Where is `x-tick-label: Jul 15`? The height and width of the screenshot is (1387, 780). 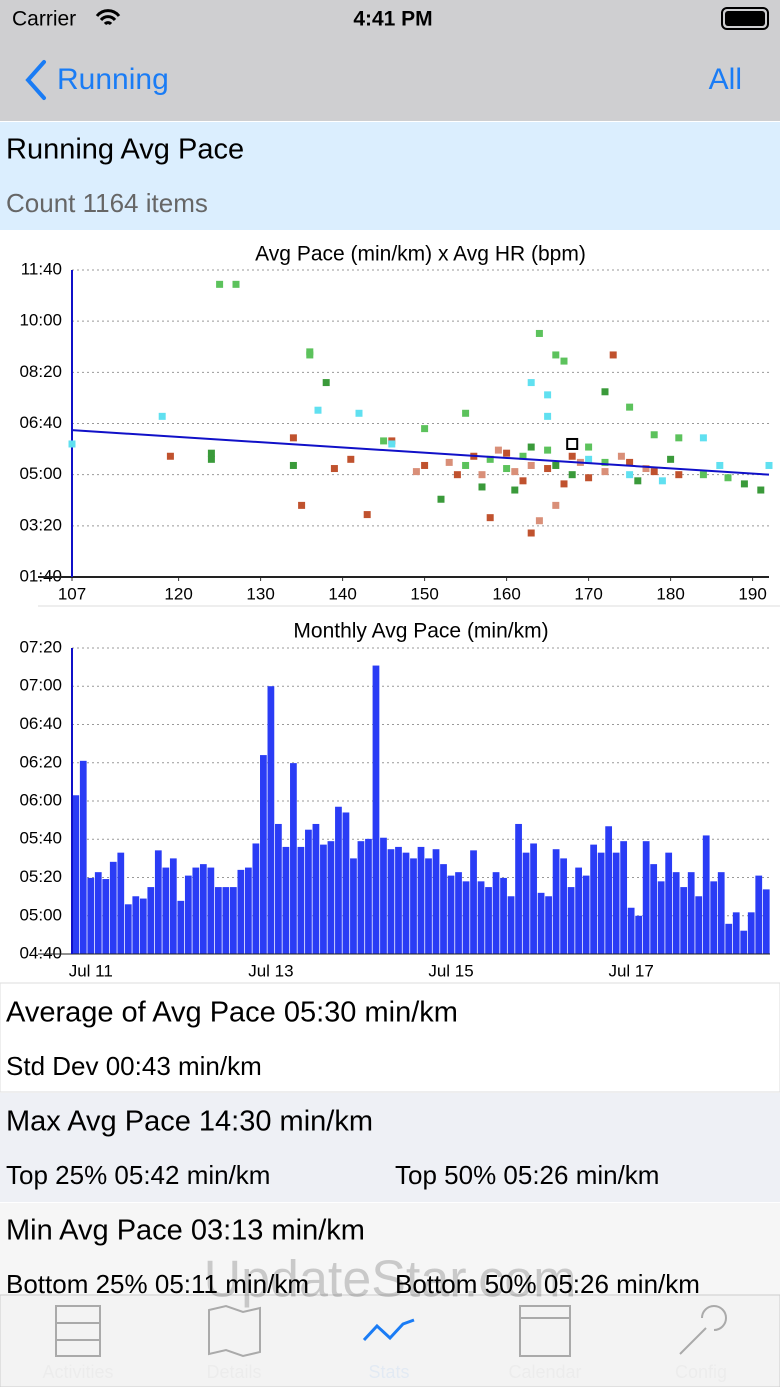
x-tick-label: Jul 15 is located at coordinates (450, 970).